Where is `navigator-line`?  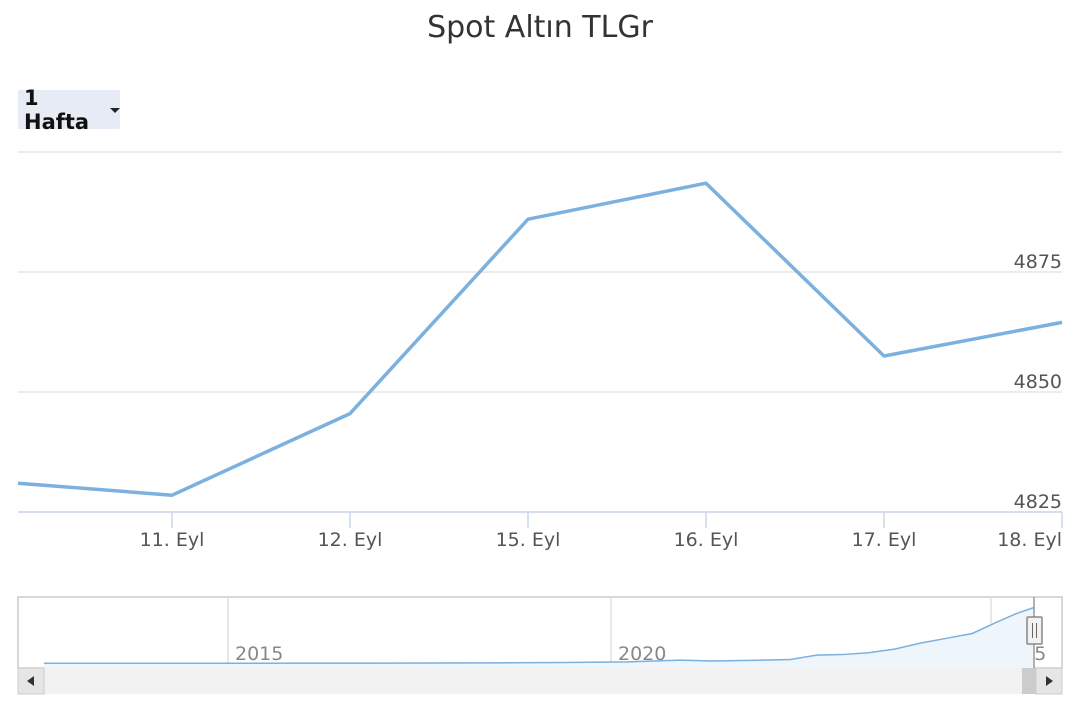
navigator-line is located at coordinates (539, 635).